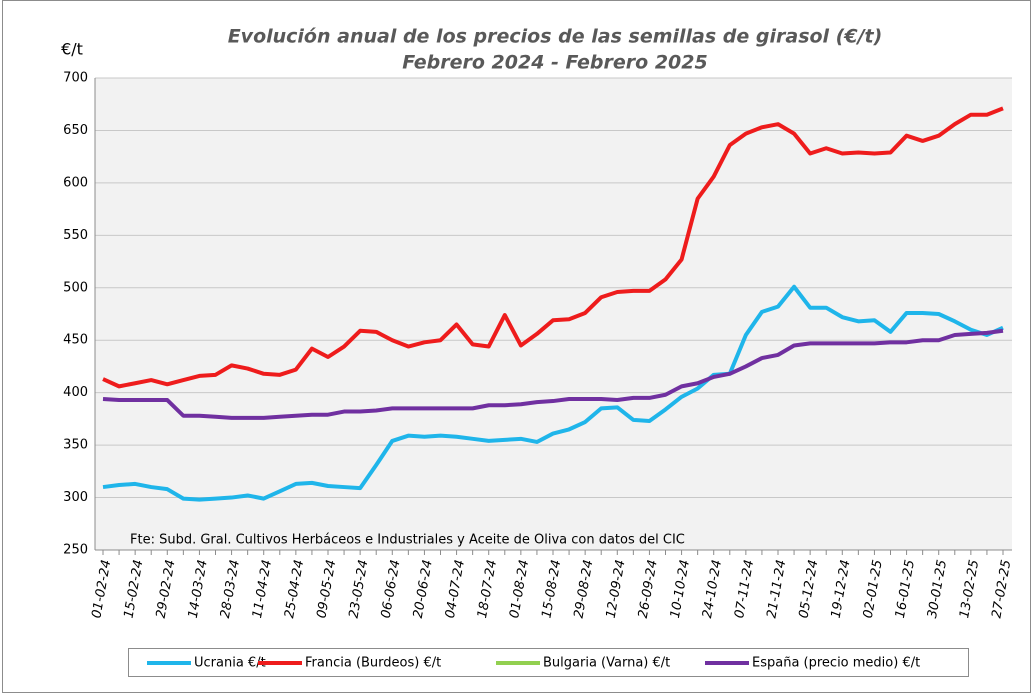 This screenshot has height=696, width=1033. What do you see at coordinates (75, 445) in the screenshot?
I see `y-tick-label: 350` at bounding box center [75, 445].